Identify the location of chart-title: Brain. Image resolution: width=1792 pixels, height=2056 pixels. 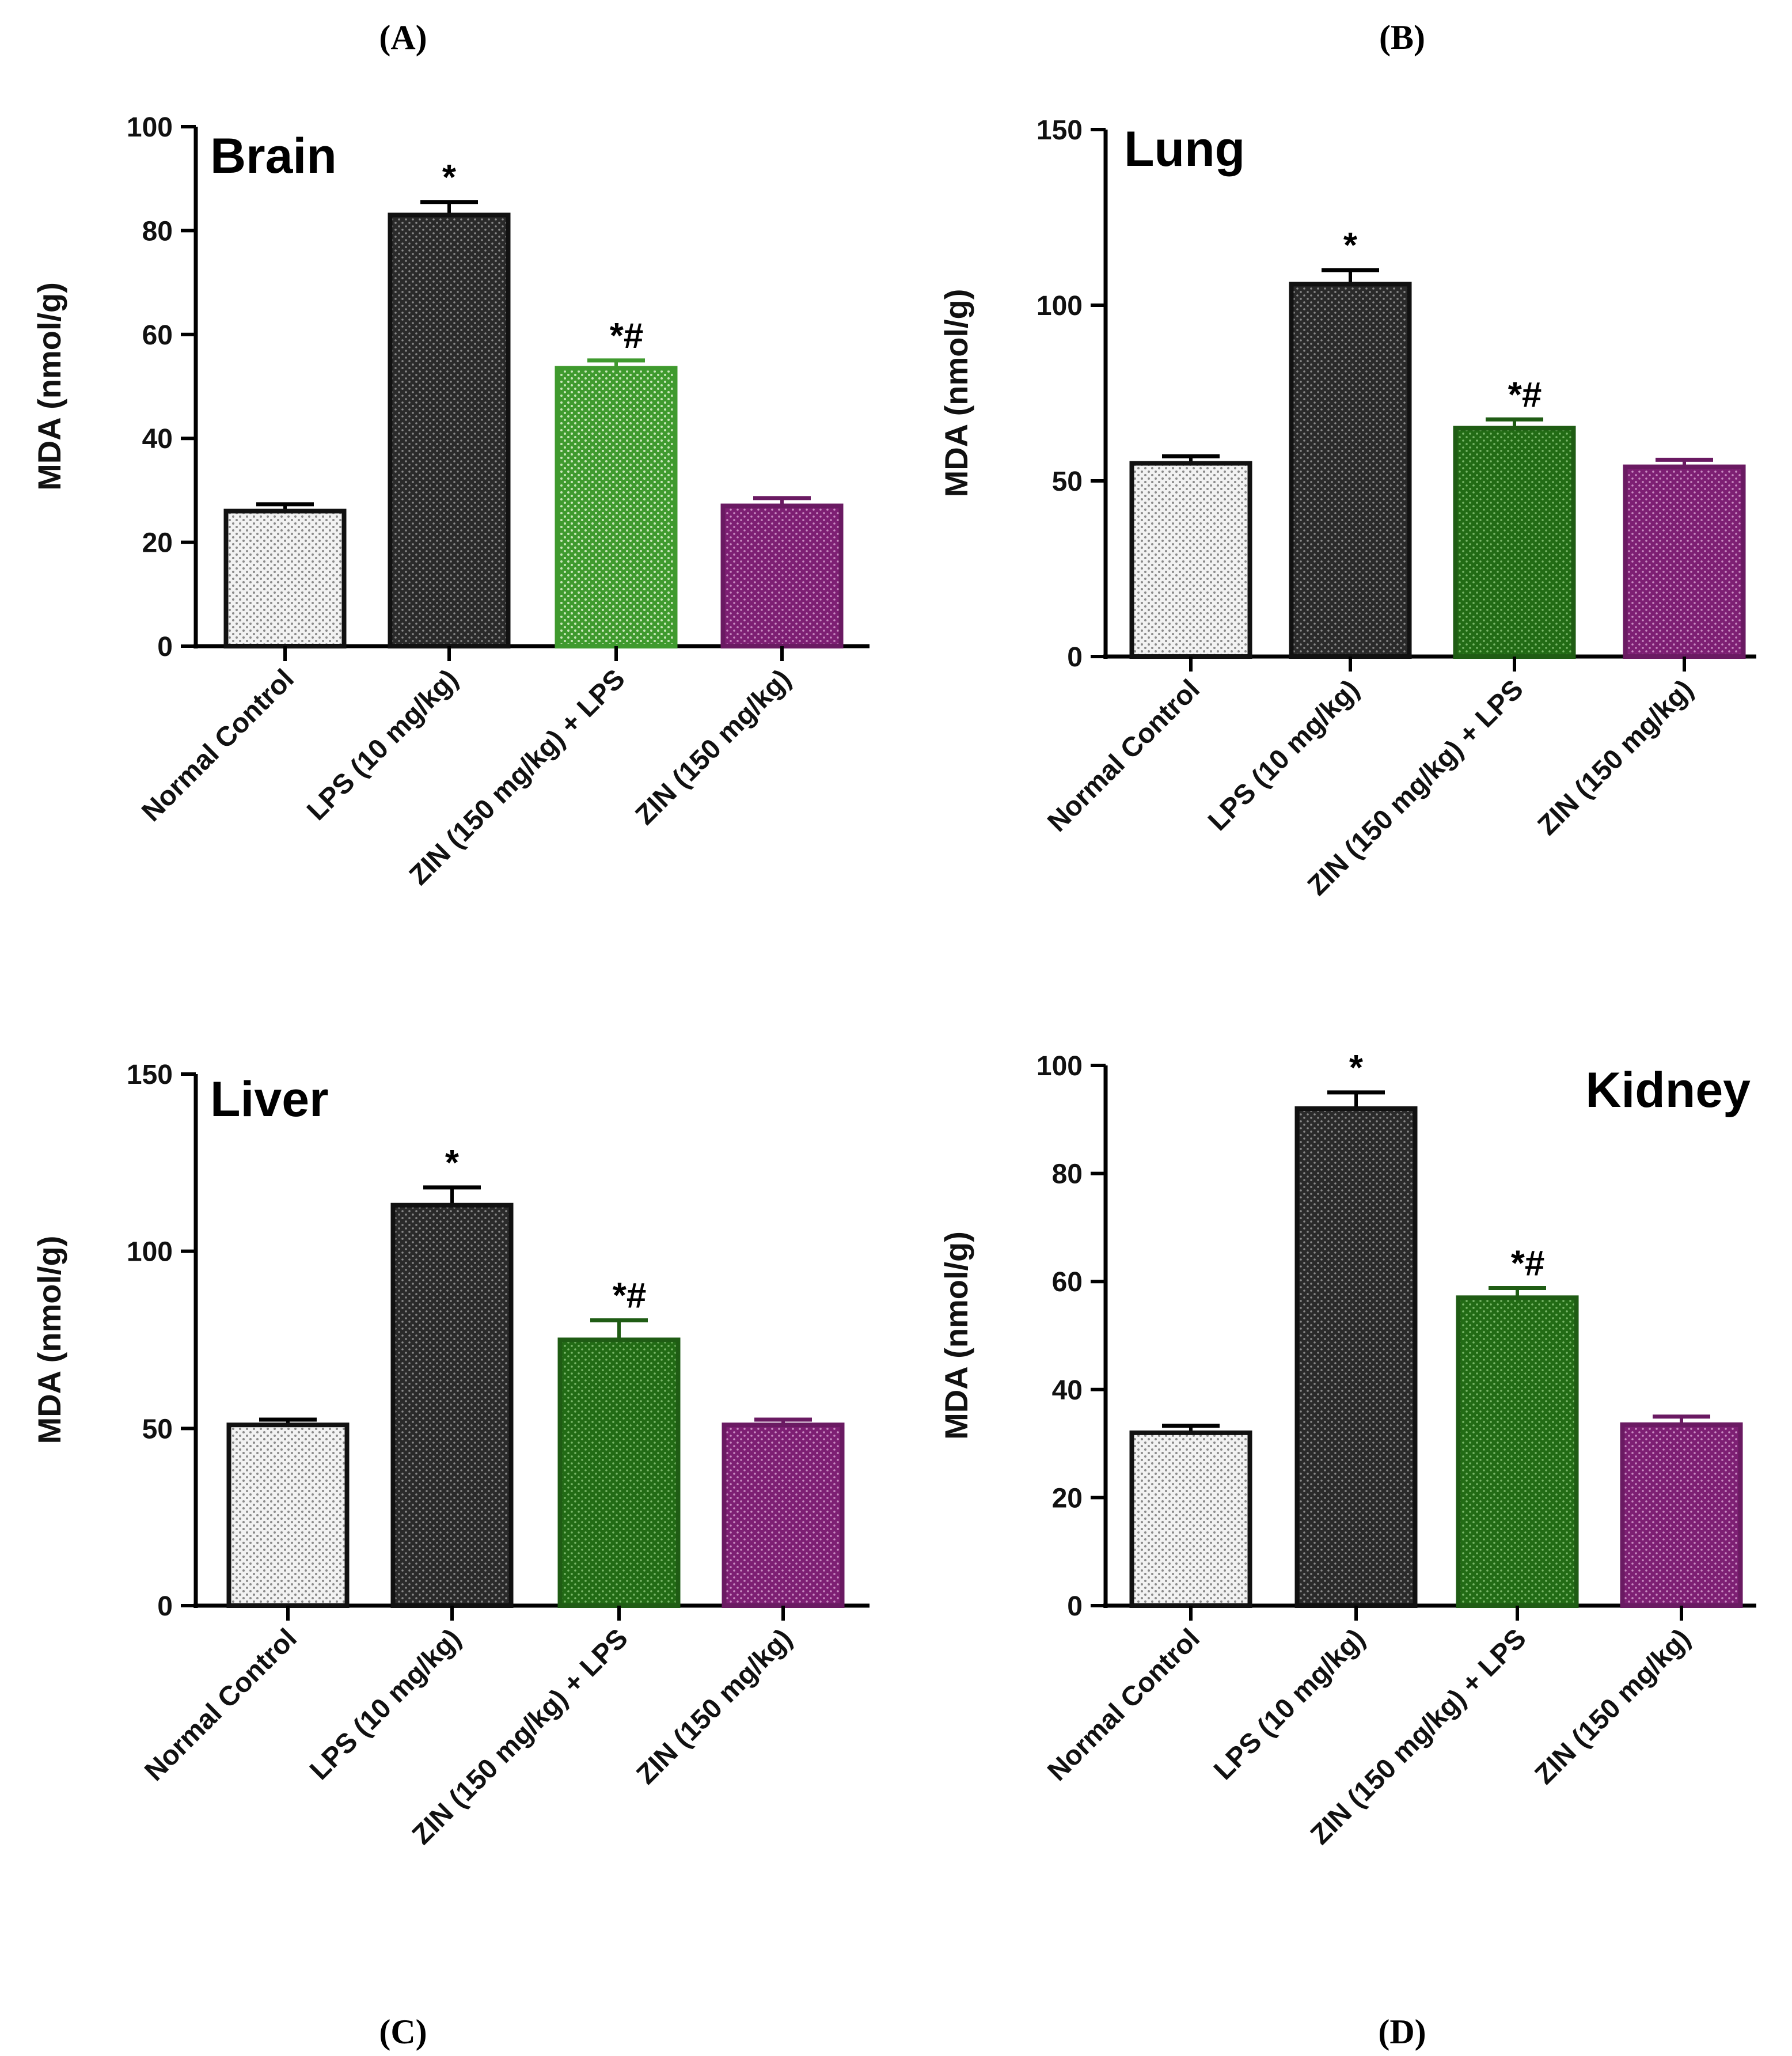
(273, 156).